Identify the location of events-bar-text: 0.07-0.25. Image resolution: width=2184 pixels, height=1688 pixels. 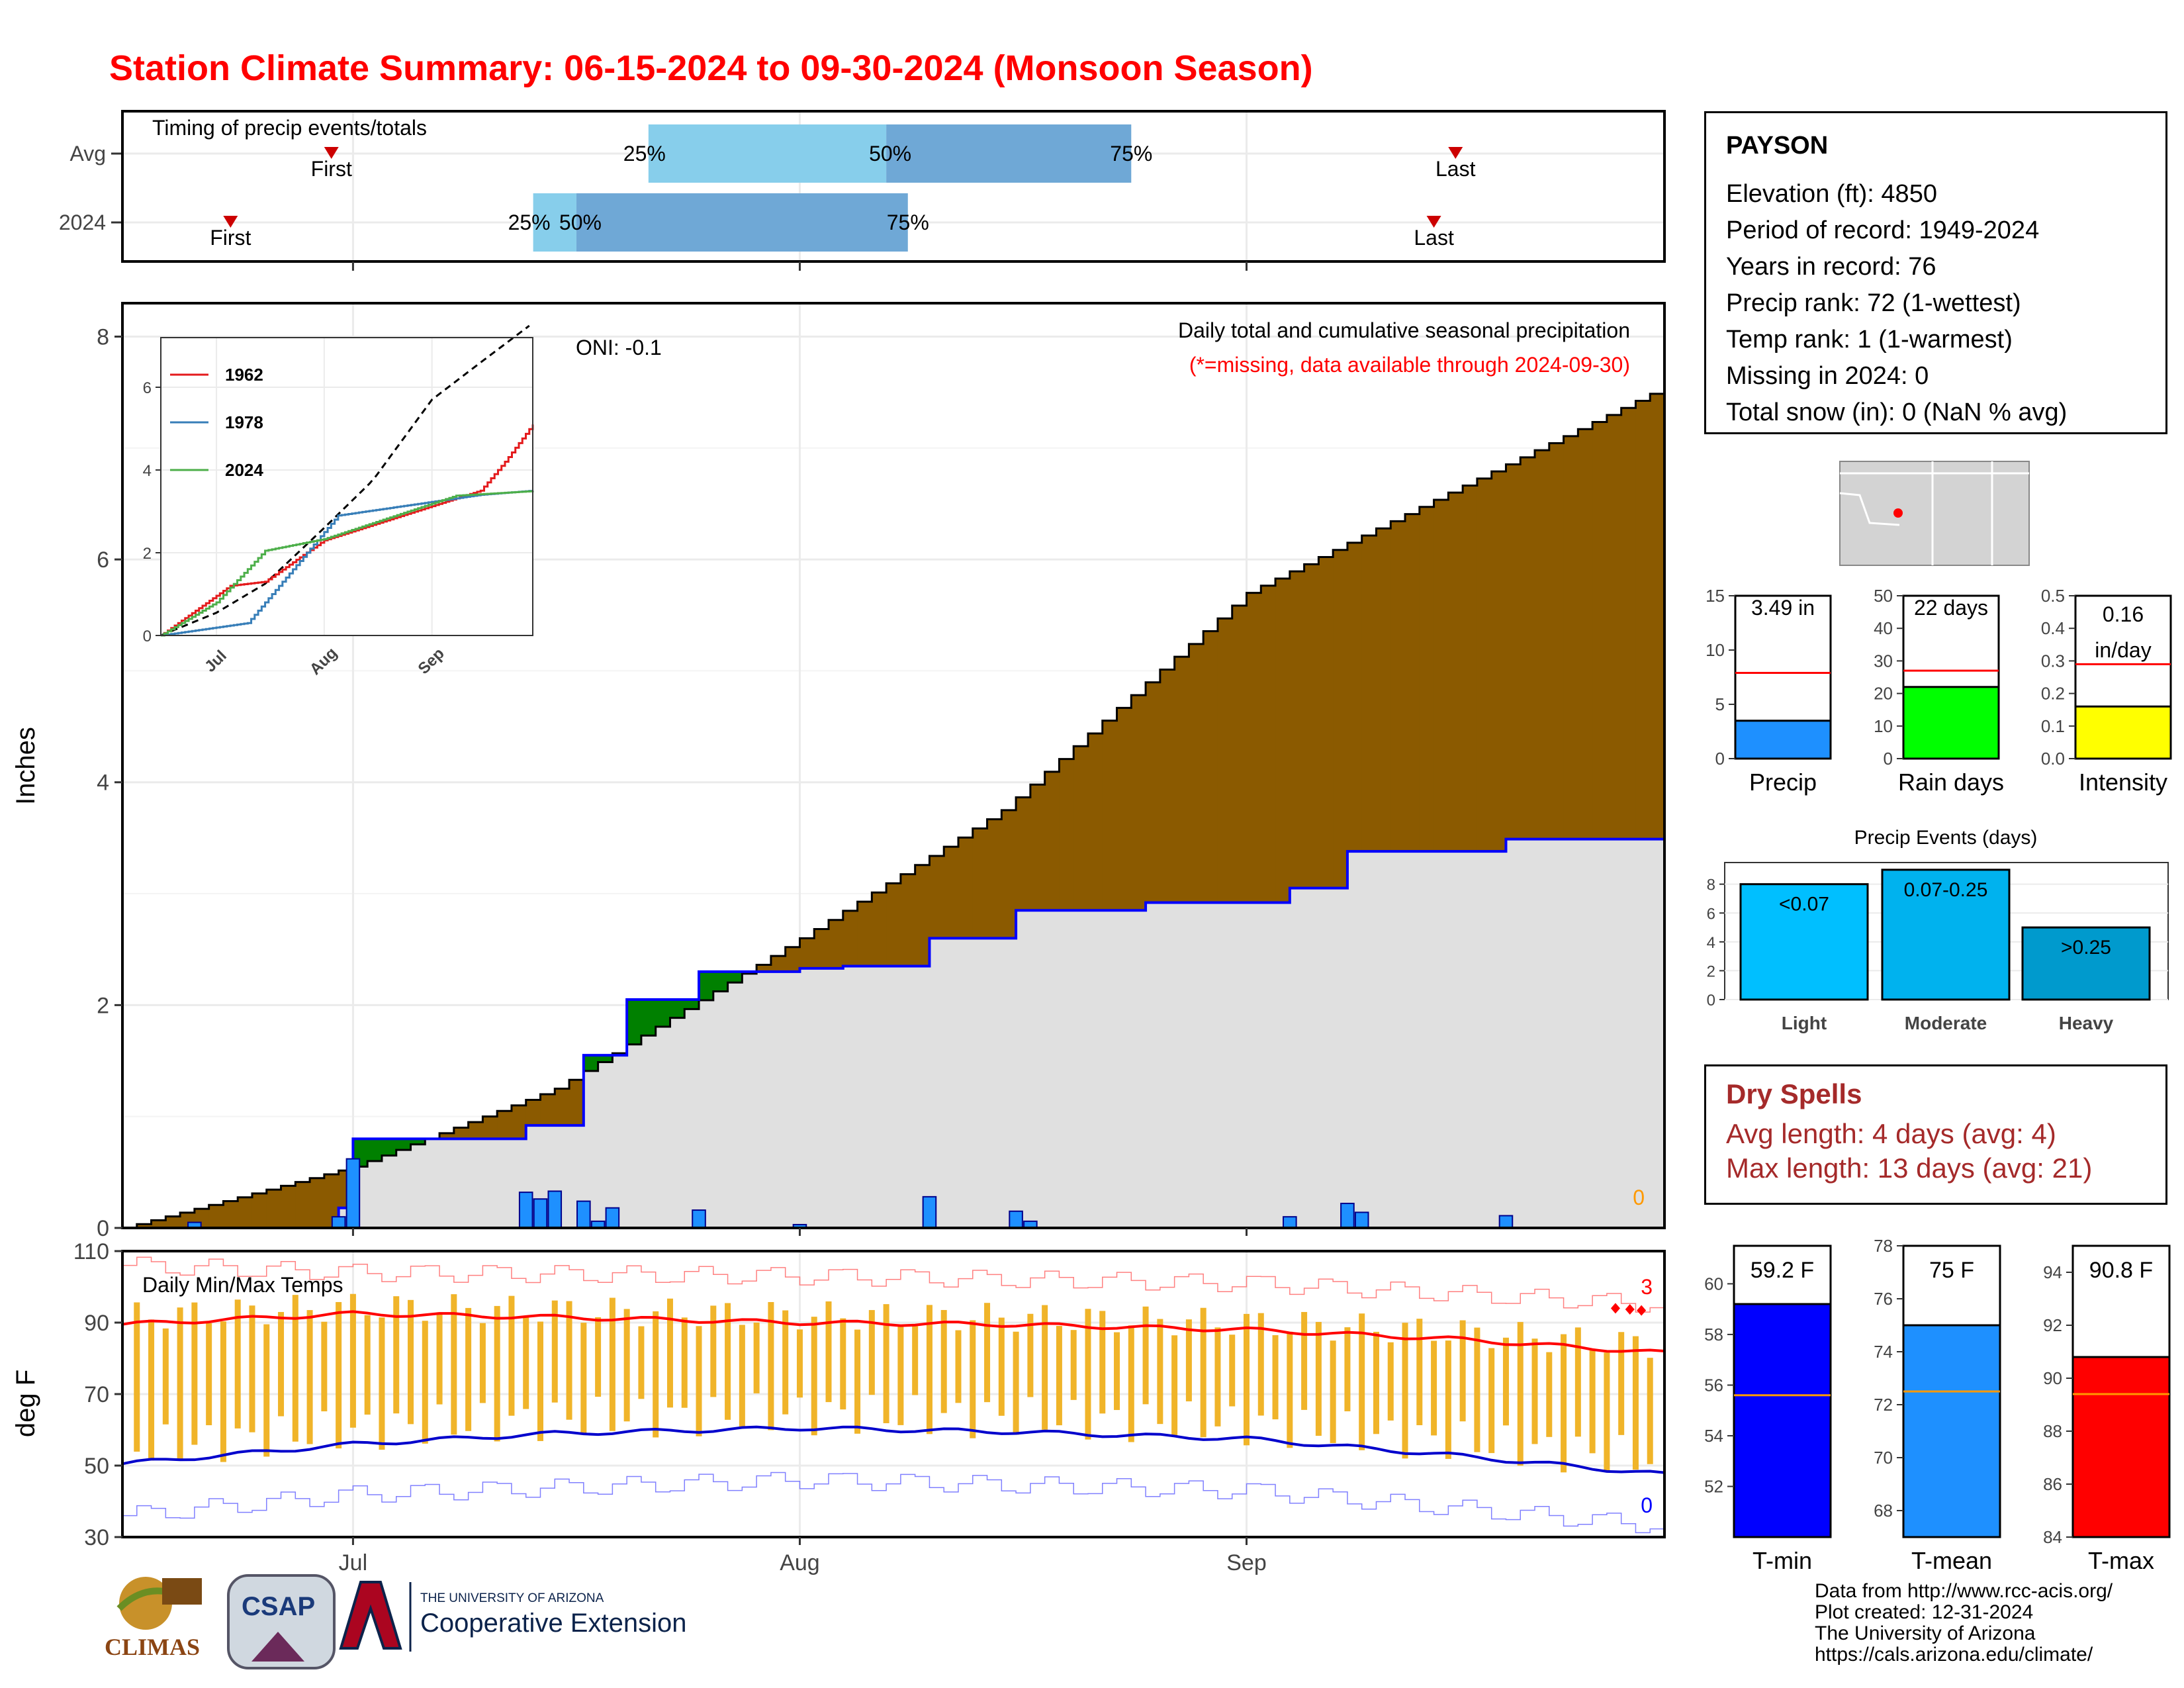
(1946, 890).